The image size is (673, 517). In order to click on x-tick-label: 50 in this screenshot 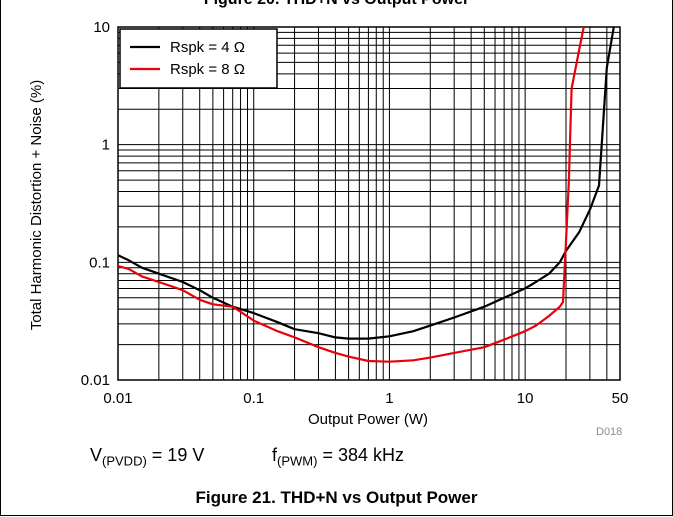, I will do `click(620, 398)`.